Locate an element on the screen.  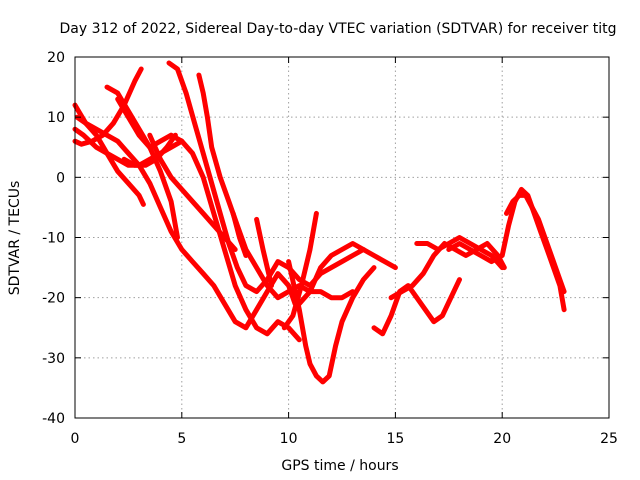
x-tick-label: 15 is located at coordinates (395, 439).